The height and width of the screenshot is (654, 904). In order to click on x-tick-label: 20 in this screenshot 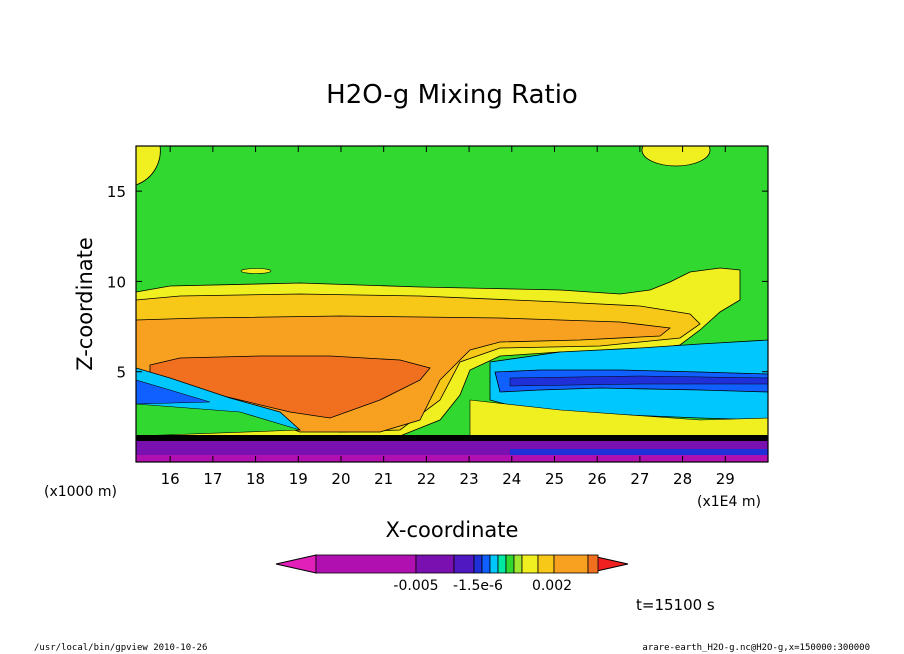, I will do `click(340, 479)`.